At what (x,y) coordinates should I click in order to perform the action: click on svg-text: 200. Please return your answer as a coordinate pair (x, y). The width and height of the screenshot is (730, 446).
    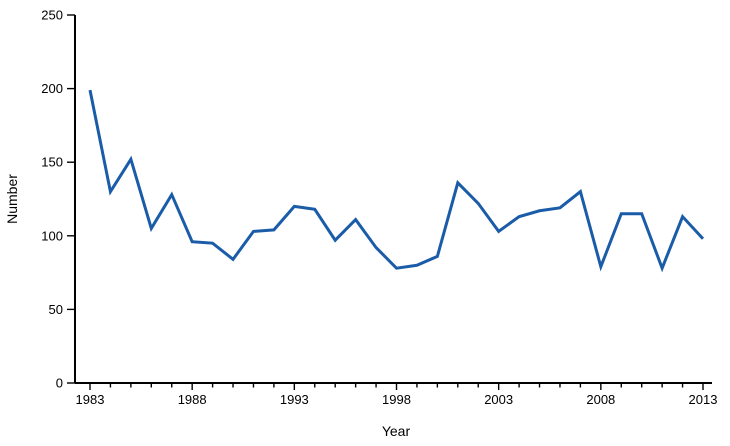
    Looking at the image, I should click on (52, 88).